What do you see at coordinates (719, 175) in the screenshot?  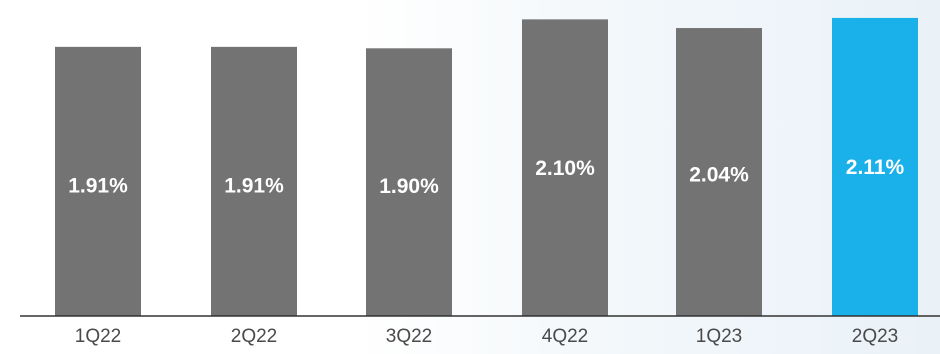 I see `bar-value-label: 2.04%` at bounding box center [719, 175].